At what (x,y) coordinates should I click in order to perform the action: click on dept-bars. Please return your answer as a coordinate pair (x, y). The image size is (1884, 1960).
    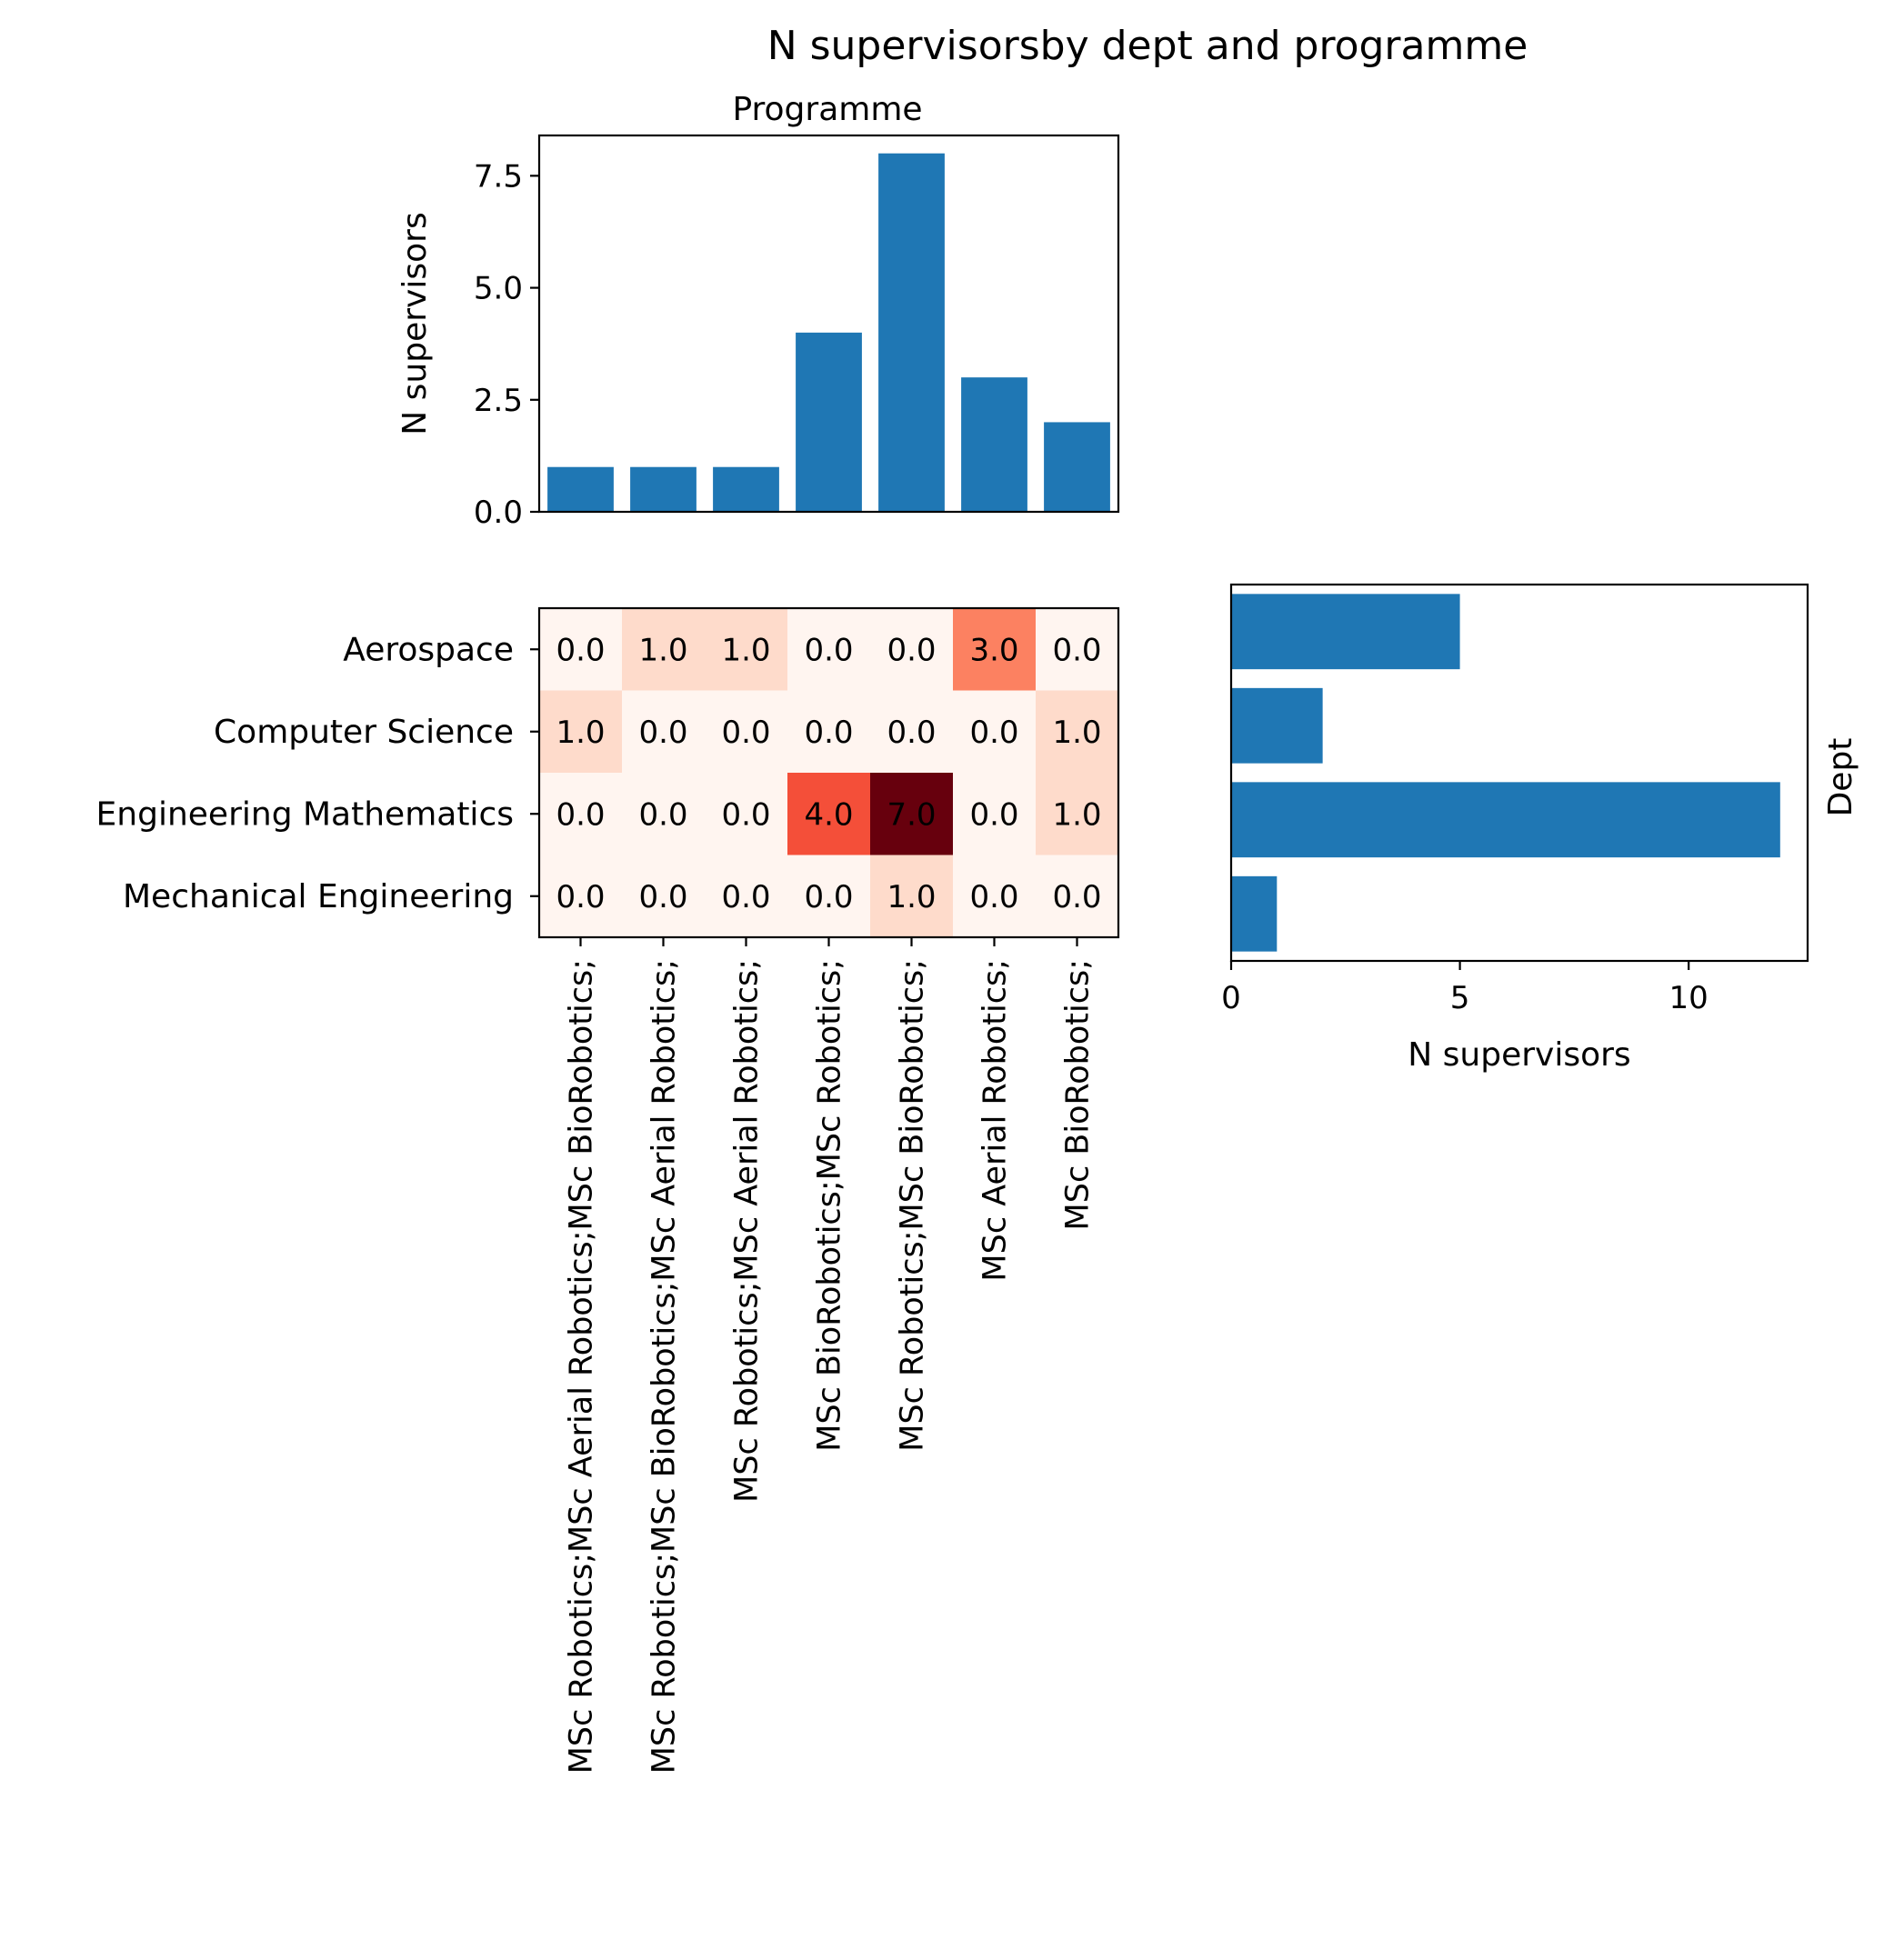
    Looking at the image, I should click on (1505, 773).